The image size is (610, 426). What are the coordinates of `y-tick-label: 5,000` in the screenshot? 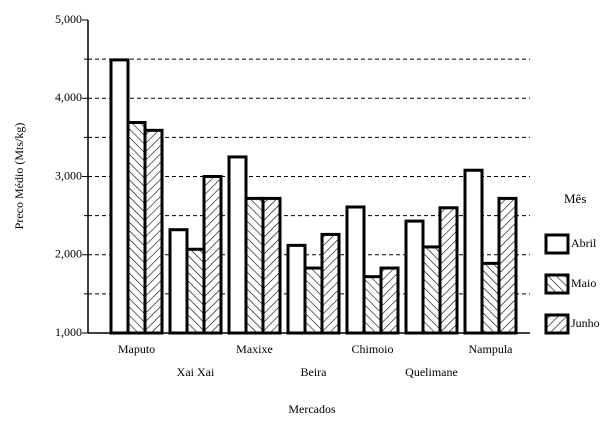 It's located at (68, 19).